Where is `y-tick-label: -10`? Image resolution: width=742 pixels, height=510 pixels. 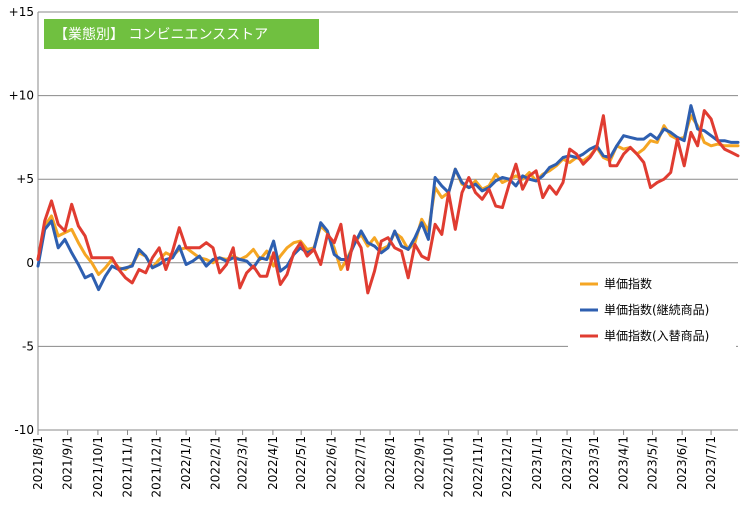
y-tick-label: -10 is located at coordinates (24, 430).